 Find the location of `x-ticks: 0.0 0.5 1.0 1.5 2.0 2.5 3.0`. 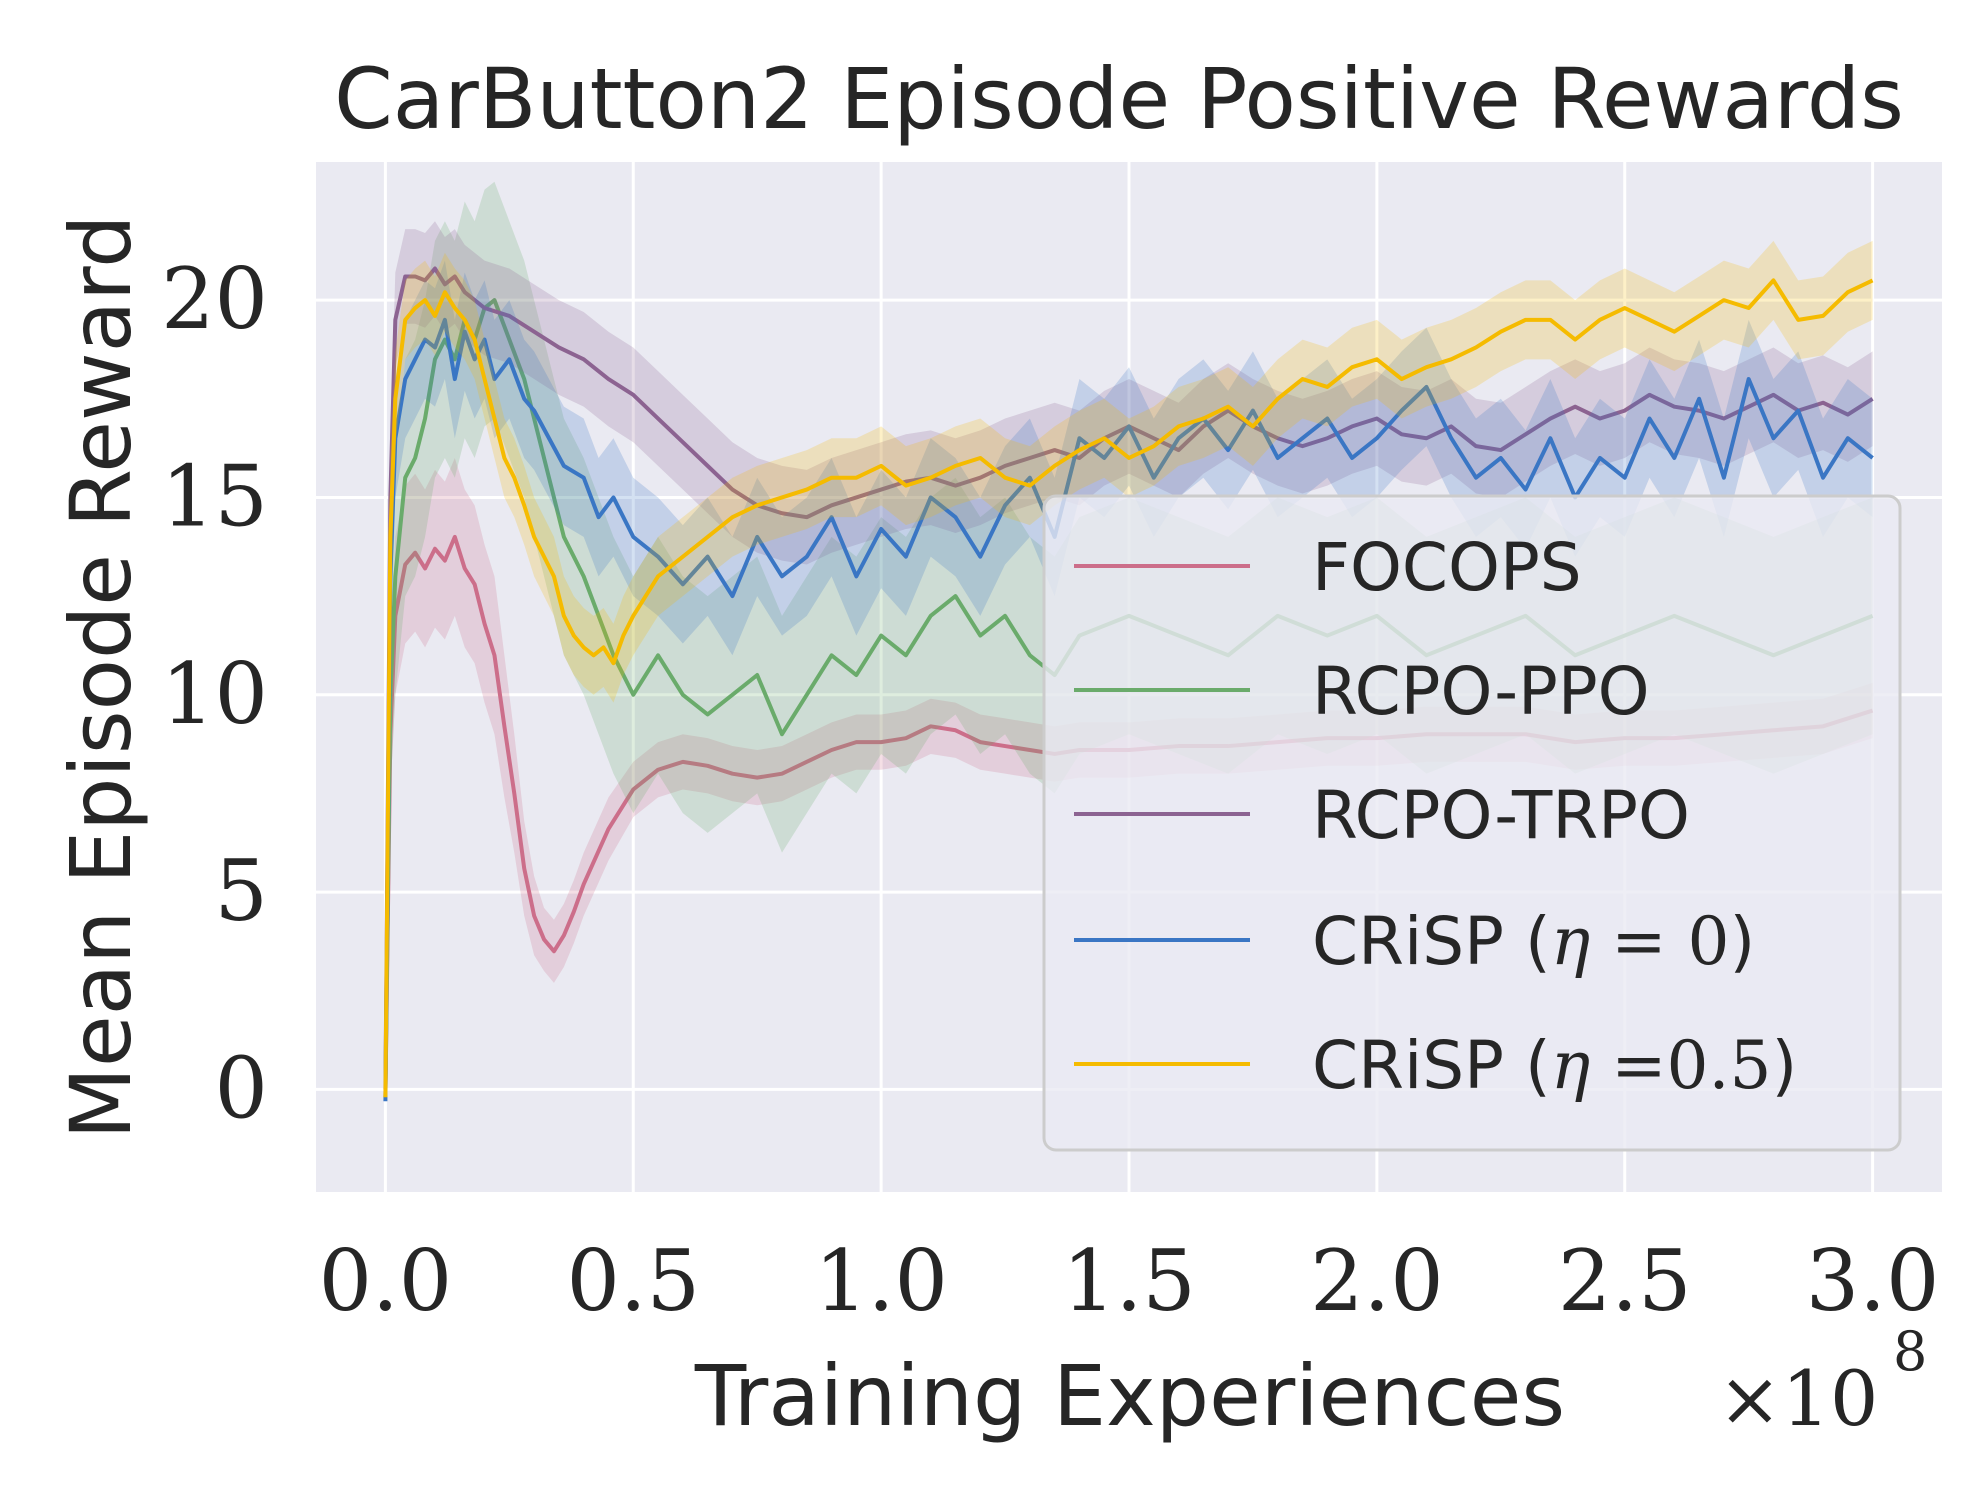

x-ticks: 0.0 0.5 1.0 1.5 2.0 2.5 3.0 is located at coordinates (1129, 1281).